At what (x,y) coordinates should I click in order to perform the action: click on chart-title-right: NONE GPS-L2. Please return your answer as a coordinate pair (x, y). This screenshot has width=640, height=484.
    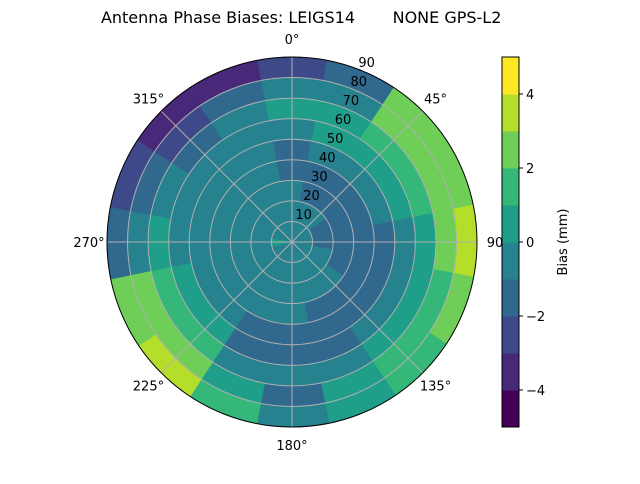
    Looking at the image, I should click on (447, 17).